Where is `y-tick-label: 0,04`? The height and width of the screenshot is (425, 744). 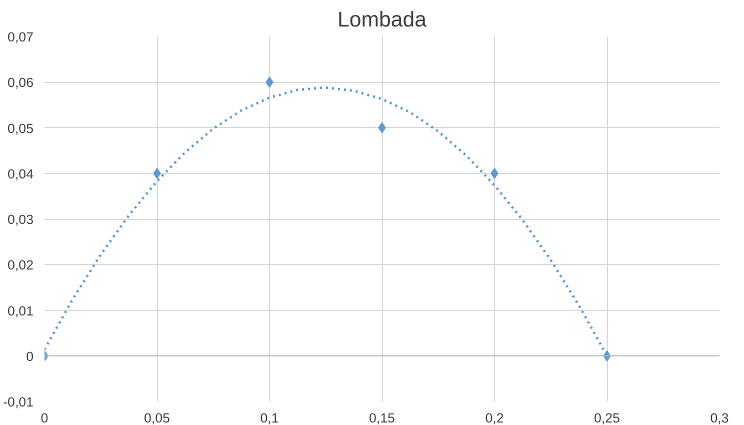 y-tick-label: 0,04 is located at coordinates (21, 174).